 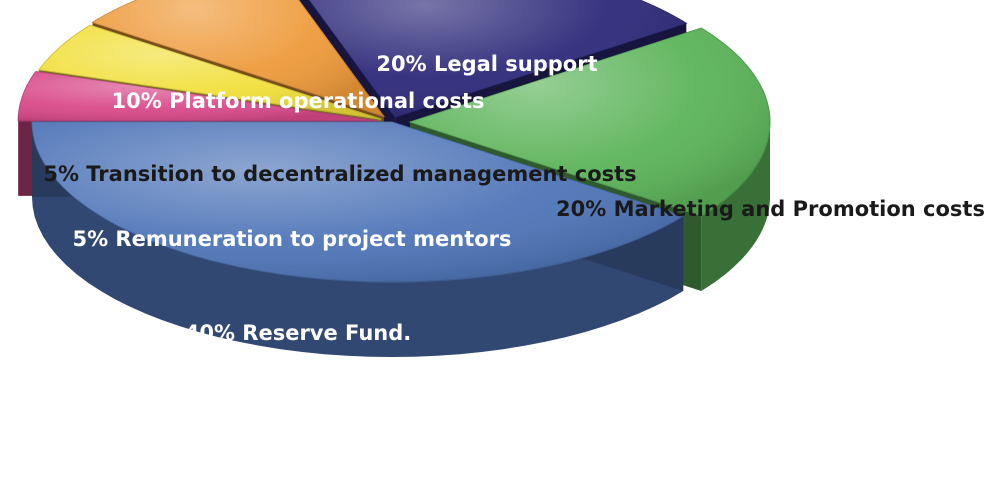 I want to click on pie-slice-side, so click(x=735, y=206).